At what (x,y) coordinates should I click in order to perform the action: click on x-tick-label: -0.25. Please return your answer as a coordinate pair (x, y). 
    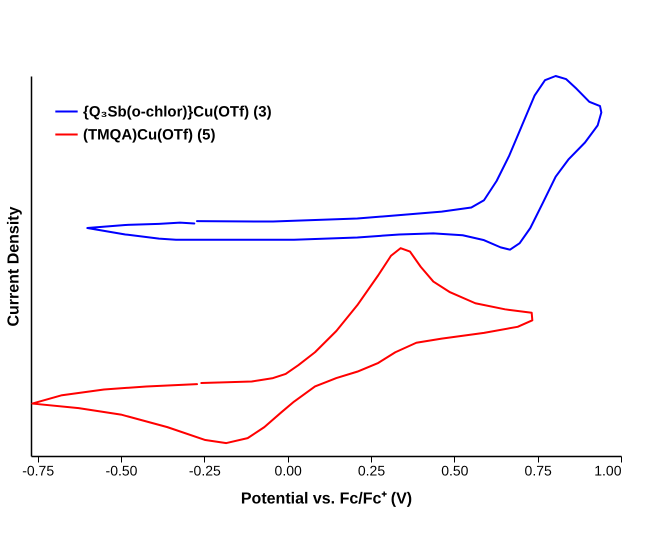
    Looking at the image, I should click on (204, 470).